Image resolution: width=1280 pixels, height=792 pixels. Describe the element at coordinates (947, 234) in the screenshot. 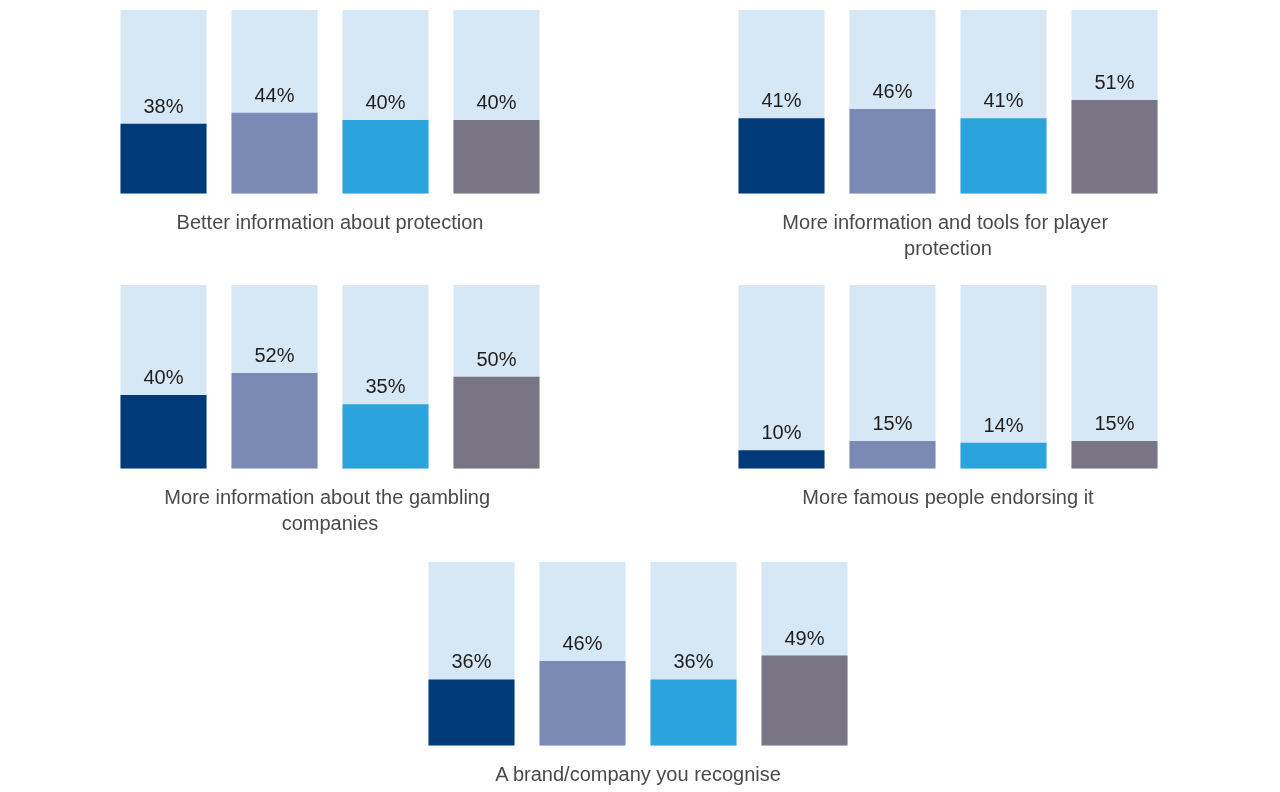

I see `x-axis-title: More information and tools for player protection` at that location.